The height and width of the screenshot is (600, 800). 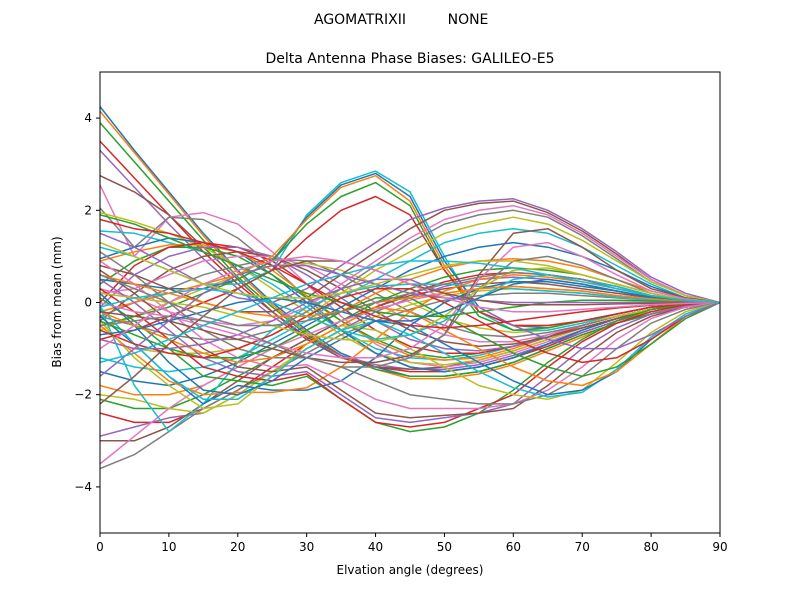 What do you see at coordinates (306, 547) in the screenshot?
I see `x-tick-label: 30` at bounding box center [306, 547].